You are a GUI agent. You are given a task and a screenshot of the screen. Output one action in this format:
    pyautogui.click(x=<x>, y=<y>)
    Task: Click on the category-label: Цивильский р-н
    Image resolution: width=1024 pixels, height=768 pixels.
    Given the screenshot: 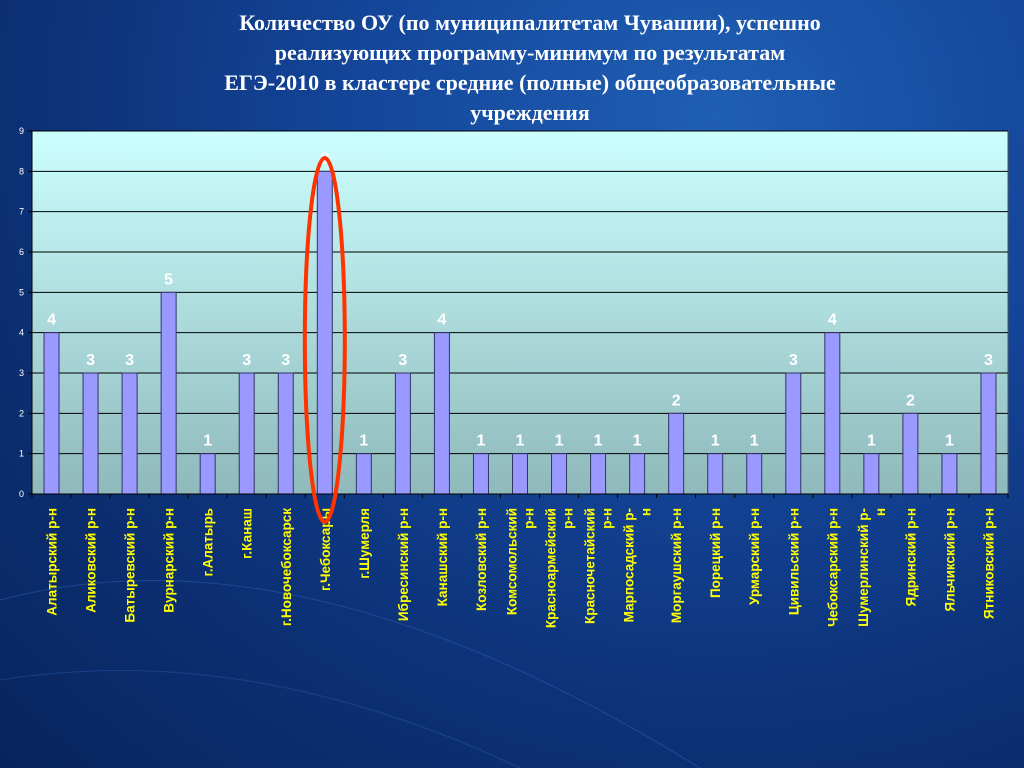 What is the action you would take?
    pyautogui.click(x=793, y=561)
    